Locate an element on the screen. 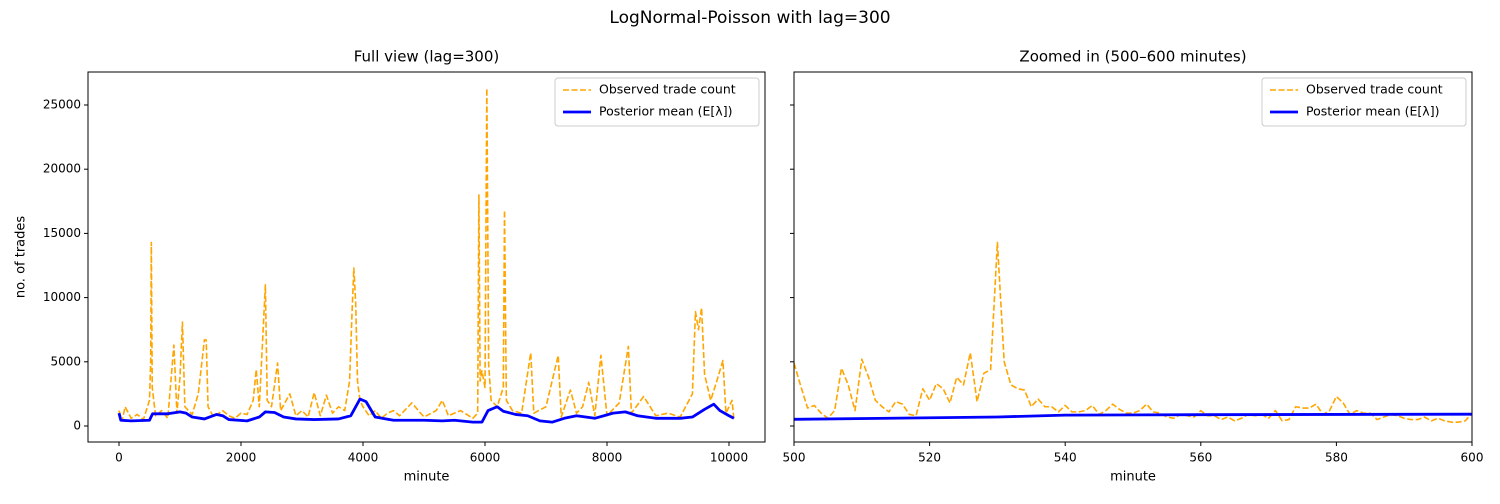 The width and height of the screenshot is (1500, 504). axes-title: Zoomed in (500–600 minutes) is located at coordinates (1132, 57).